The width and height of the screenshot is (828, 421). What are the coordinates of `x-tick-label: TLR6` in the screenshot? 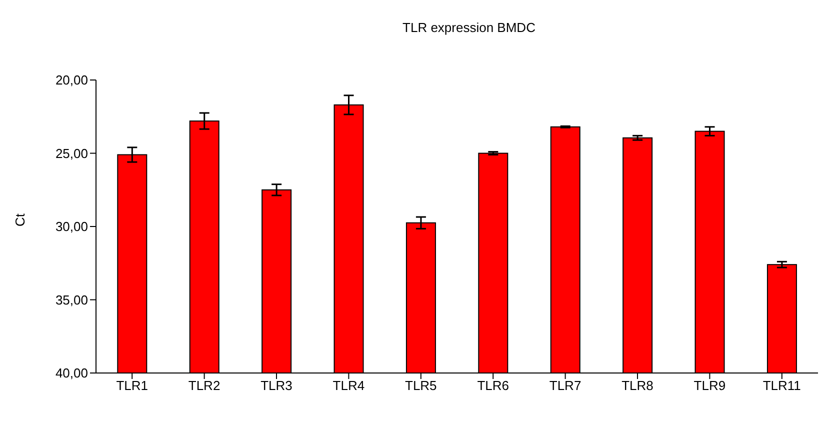 It's located at (493, 386).